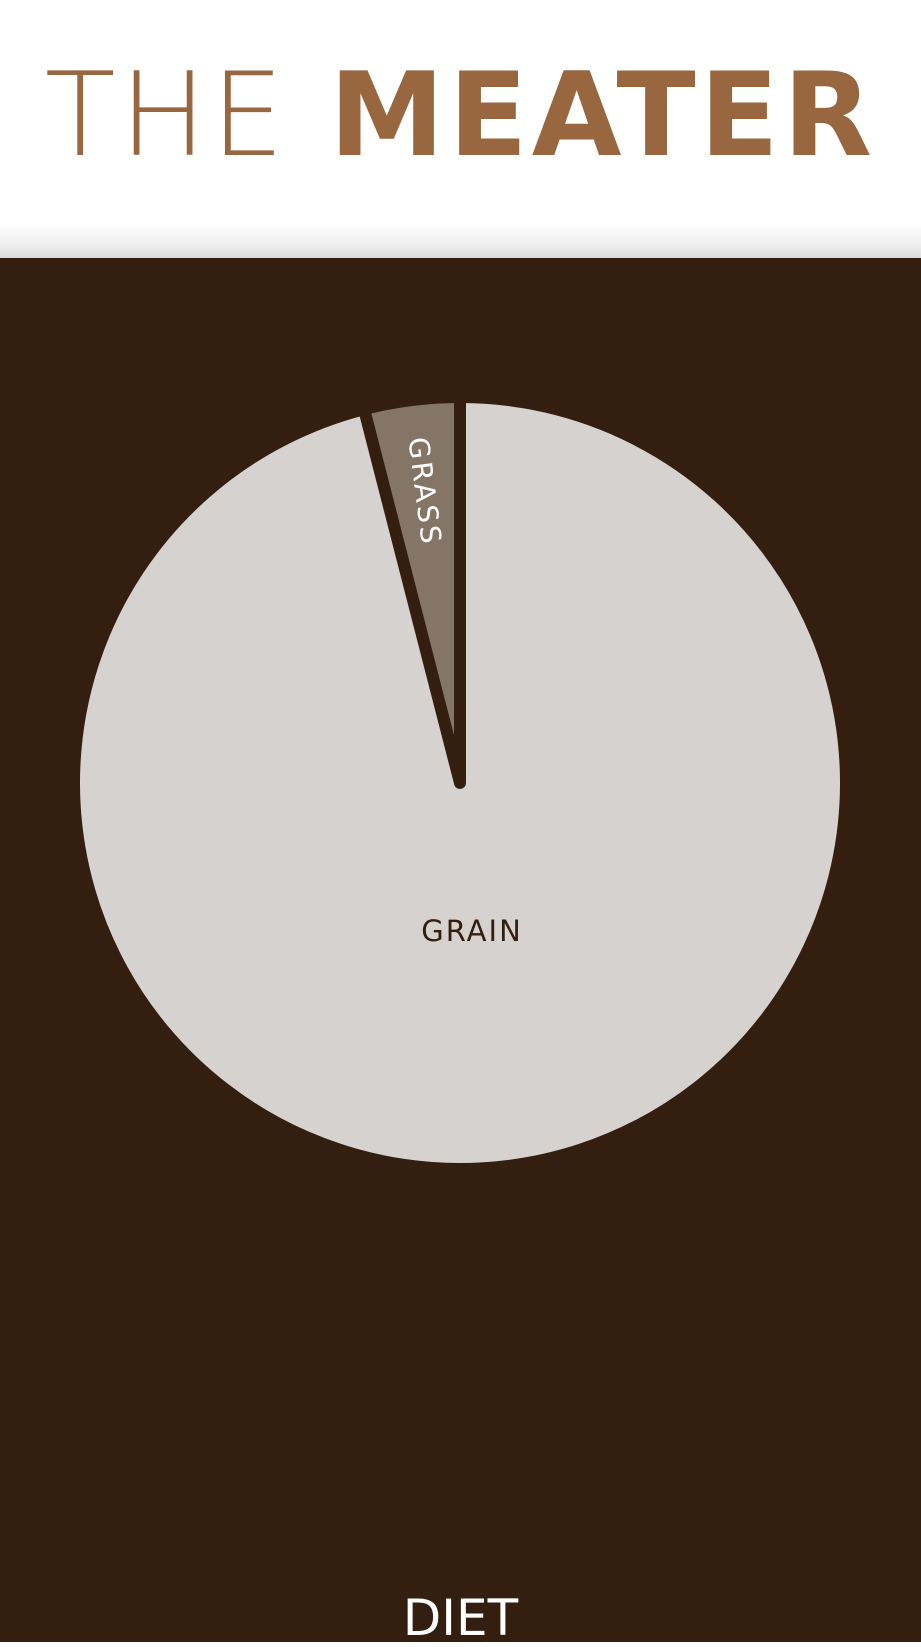 This screenshot has width=921, height=1647. I want to click on title-light-text: THE, so click(166, 115).